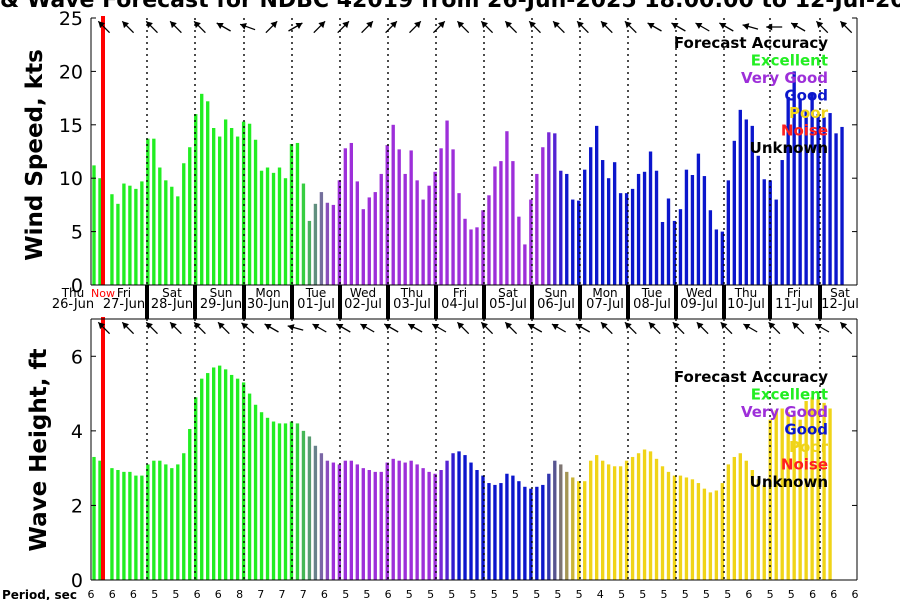  Describe the element at coordinates (124, 304) in the screenshot. I see `day-date-label: 27-Jun` at that location.